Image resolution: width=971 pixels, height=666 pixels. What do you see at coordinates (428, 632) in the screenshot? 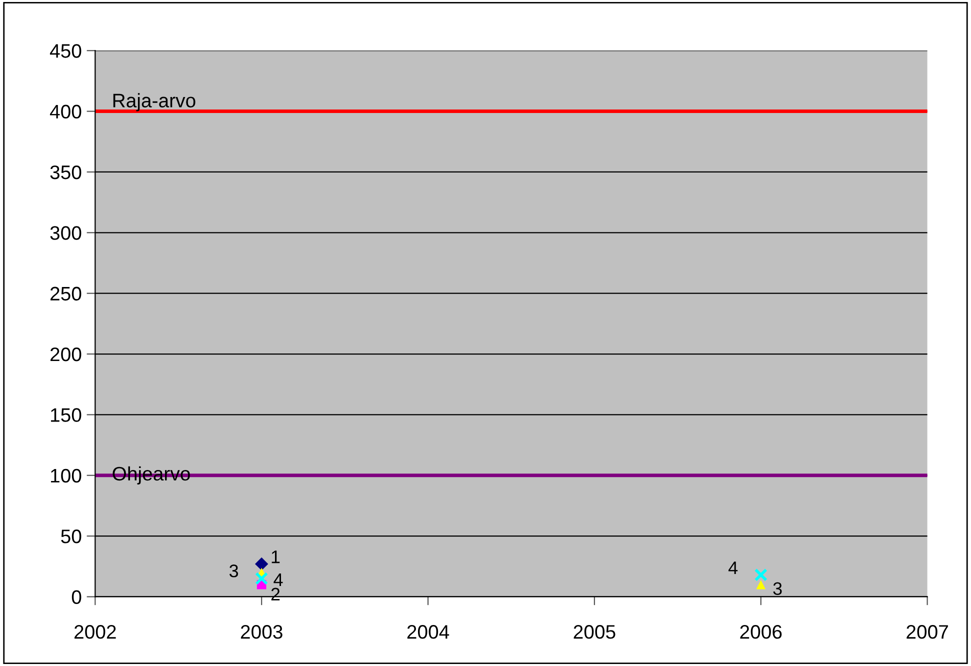
I see `x-tick-label: 2004` at bounding box center [428, 632].